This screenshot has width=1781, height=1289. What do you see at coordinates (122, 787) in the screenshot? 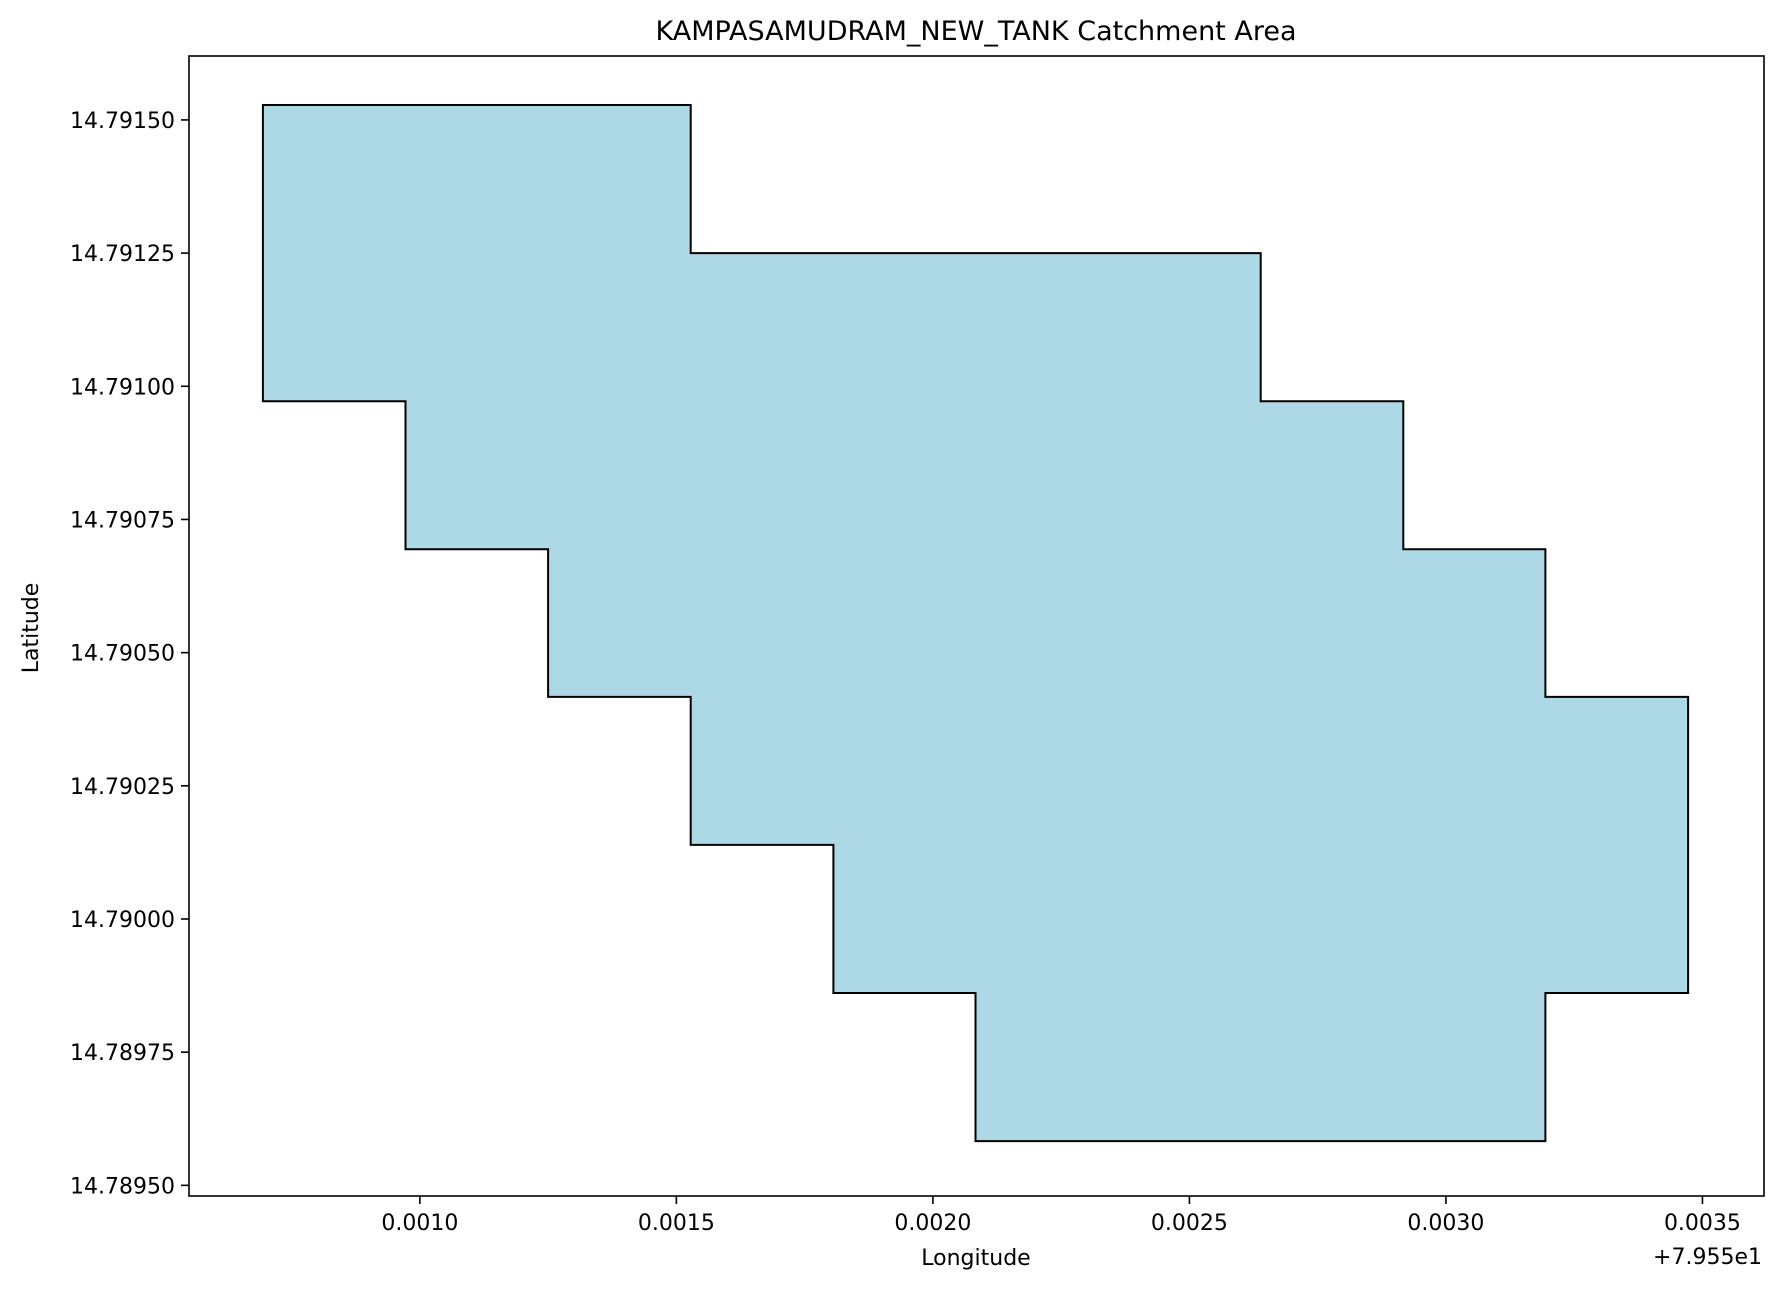
I see `y-tick-label: 14.79025` at bounding box center [122, 787].